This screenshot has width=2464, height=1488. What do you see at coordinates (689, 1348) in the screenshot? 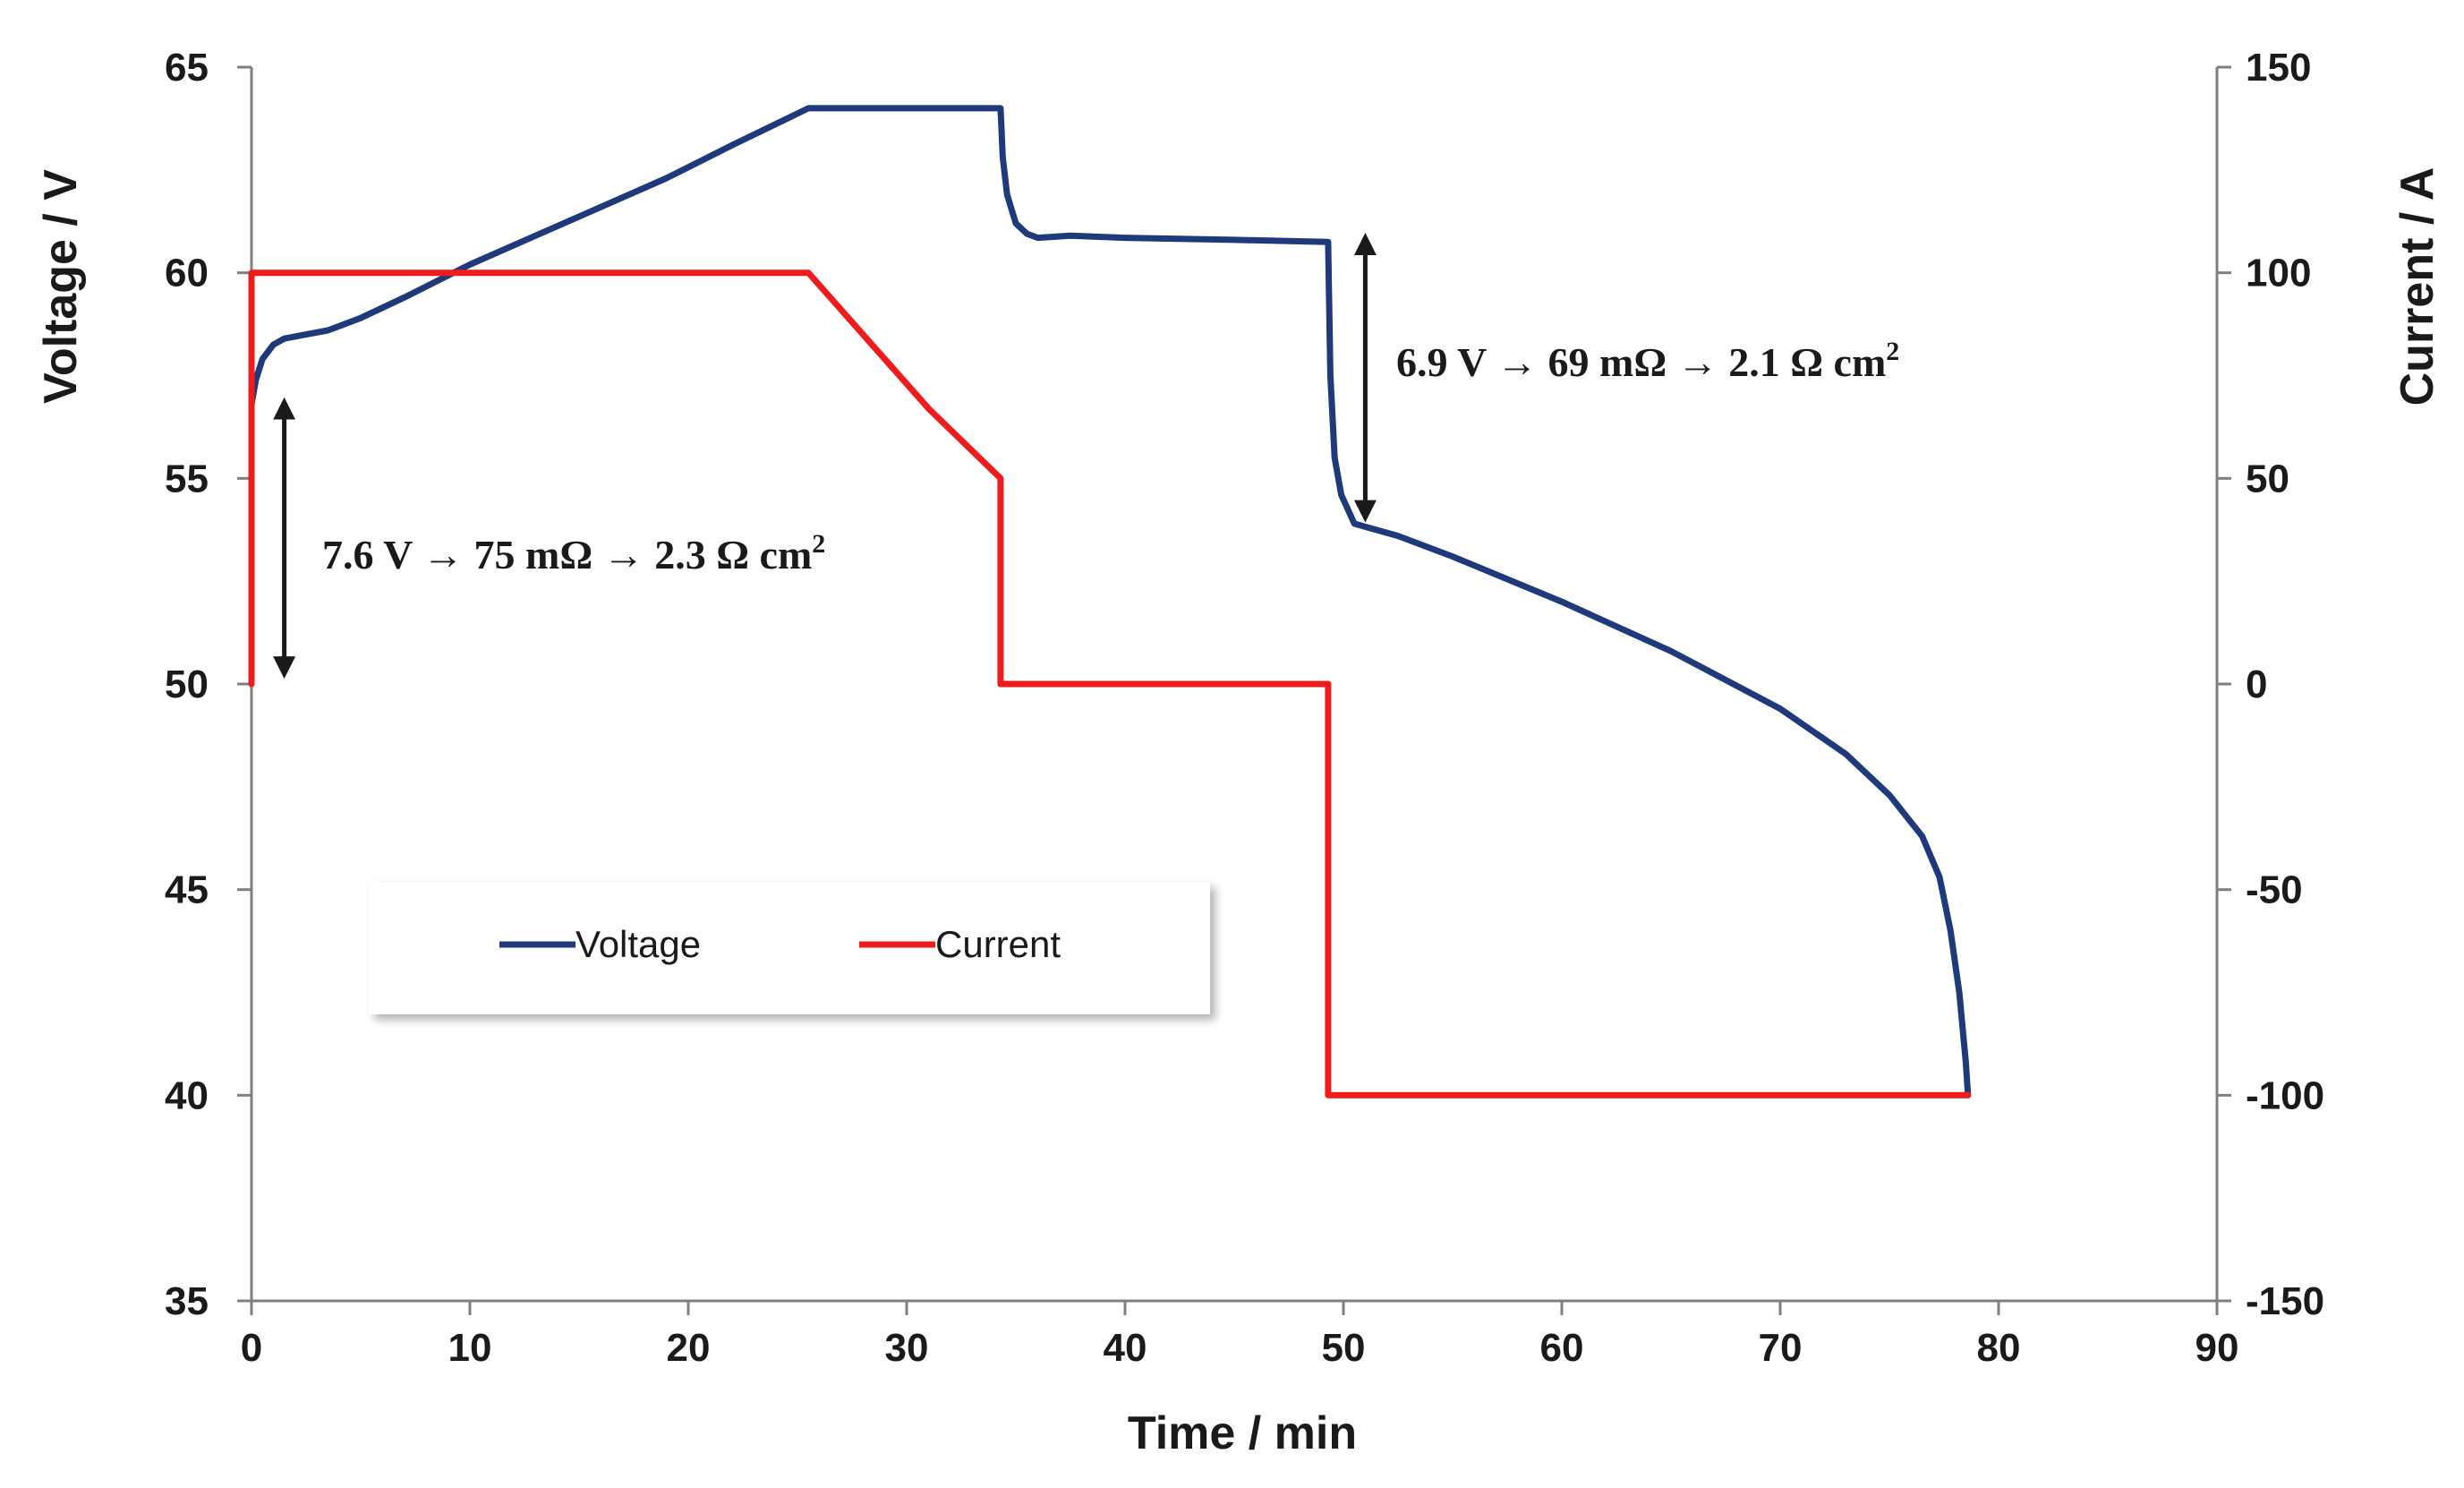
I see `x-tick-label: 20` at bounding box center [689, 1348].